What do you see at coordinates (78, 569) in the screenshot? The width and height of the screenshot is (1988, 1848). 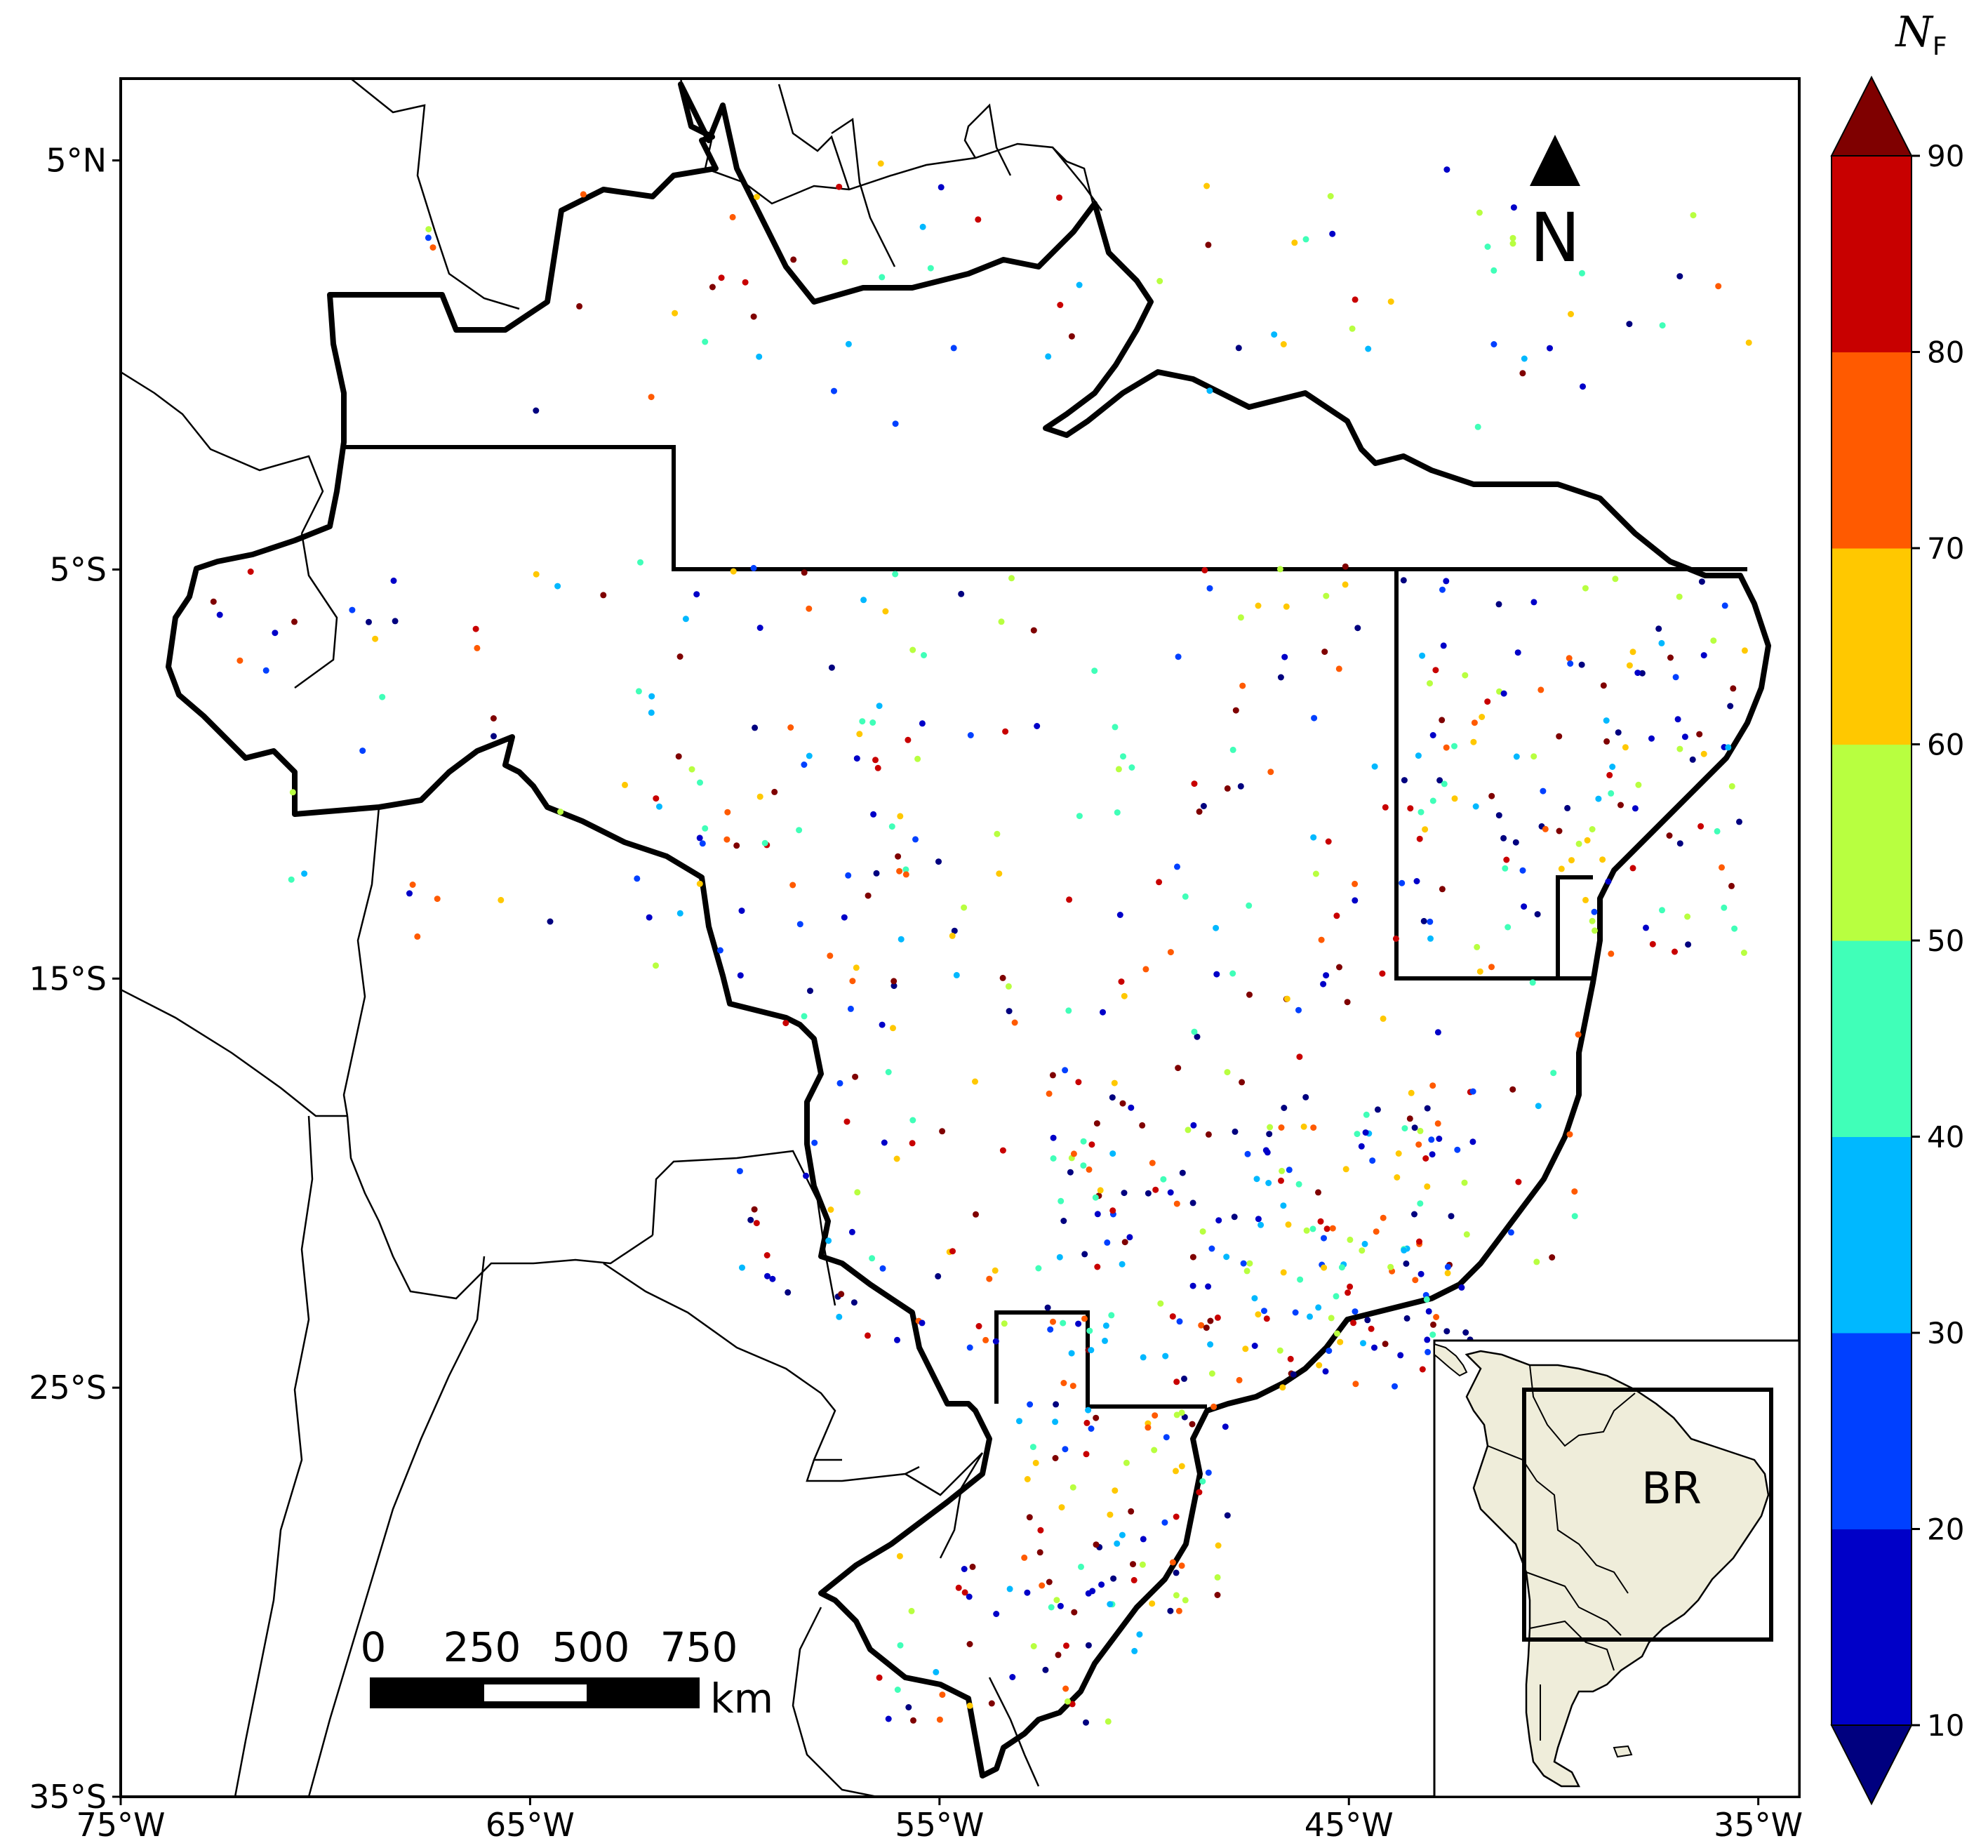 I see `lat-tick-label: 5°S` at bounding box center [78, 569].